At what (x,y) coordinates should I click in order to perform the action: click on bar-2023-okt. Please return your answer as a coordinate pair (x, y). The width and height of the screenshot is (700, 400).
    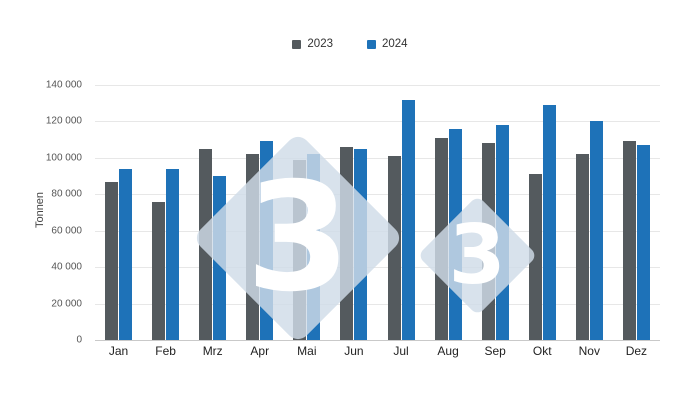
    Looking at the image, I should click on (535, 257).